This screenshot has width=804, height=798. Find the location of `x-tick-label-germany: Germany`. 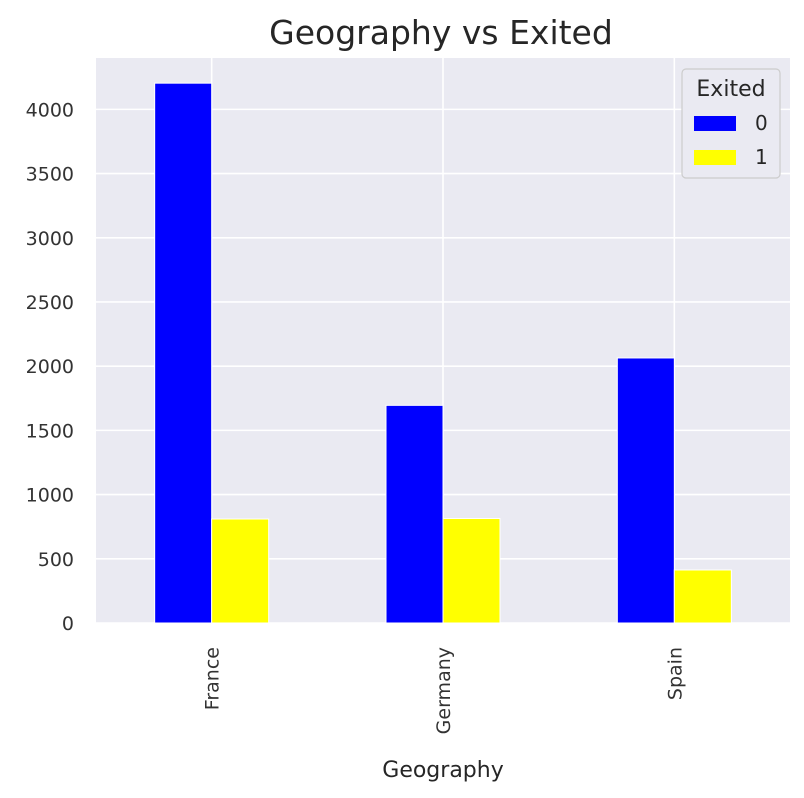

x-tick-label-germany: Germany is located at coordinates (444, 690).